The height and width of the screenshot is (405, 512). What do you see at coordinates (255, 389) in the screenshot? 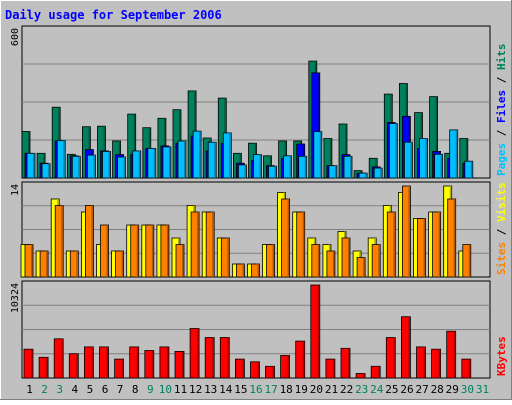
I see `x-tick-label: 16` at bounding box center [255, 389].